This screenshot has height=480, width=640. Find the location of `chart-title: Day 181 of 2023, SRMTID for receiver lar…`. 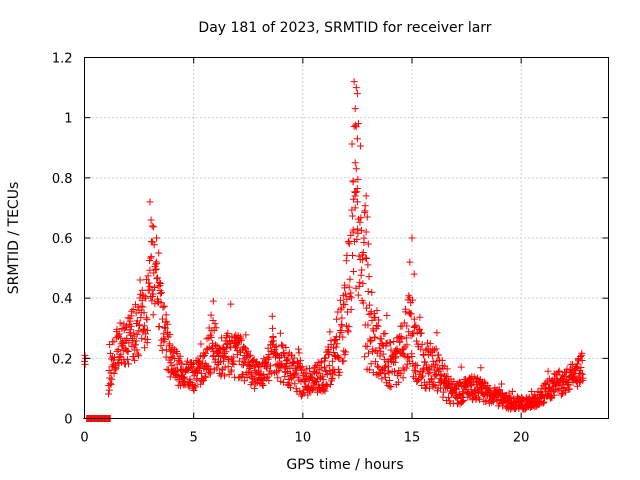

chart-title: Day 181 of 2023, SRMTID for receiver lar… is located at coordinates (344, 28).